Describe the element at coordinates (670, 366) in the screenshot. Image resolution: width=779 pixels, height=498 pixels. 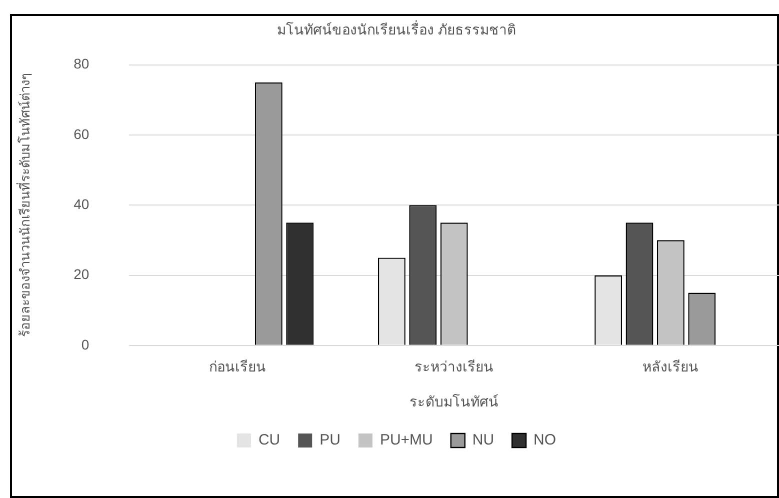
I see `x-tick-label: หลังเรียน` at that location.